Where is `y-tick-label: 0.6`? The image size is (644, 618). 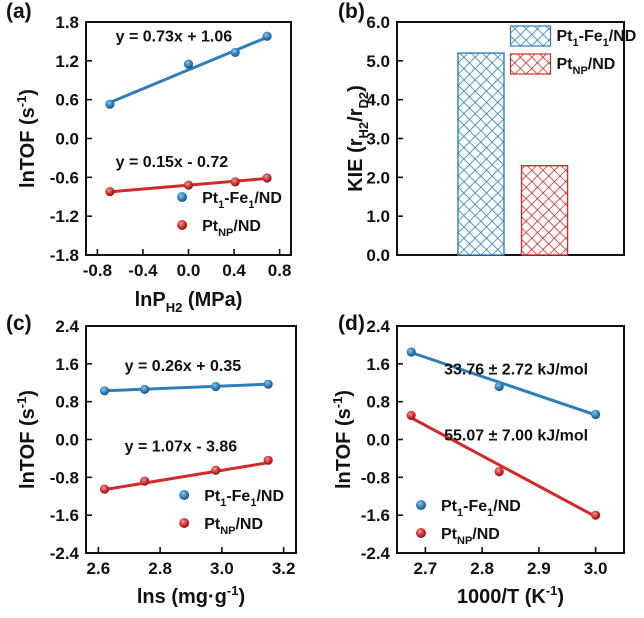 y-tick-label: 0.6 is located at coordinates (67, 100).